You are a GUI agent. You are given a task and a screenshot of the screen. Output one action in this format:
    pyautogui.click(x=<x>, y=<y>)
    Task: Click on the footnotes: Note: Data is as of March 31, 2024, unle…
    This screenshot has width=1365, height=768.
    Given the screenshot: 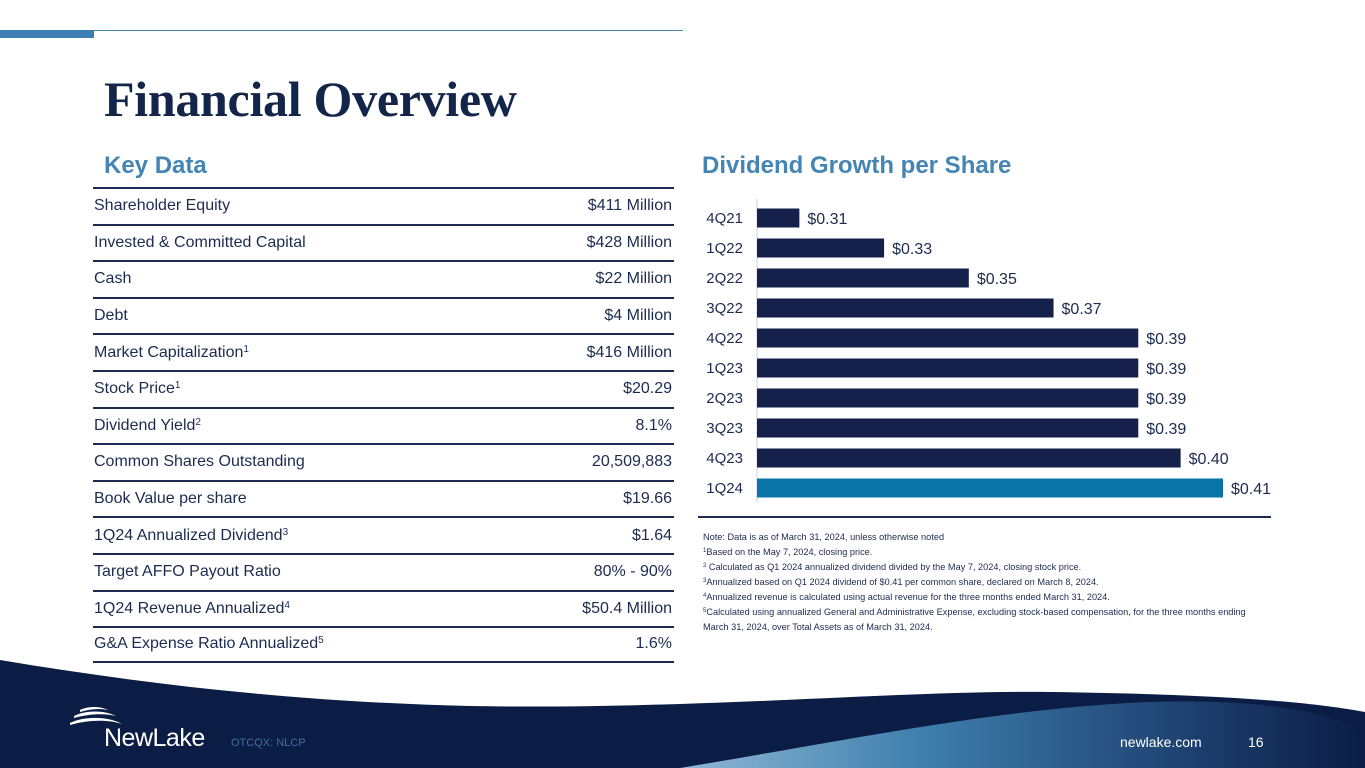 What is the action you would take?
    pyautogui.click(x=988, y=582)
    